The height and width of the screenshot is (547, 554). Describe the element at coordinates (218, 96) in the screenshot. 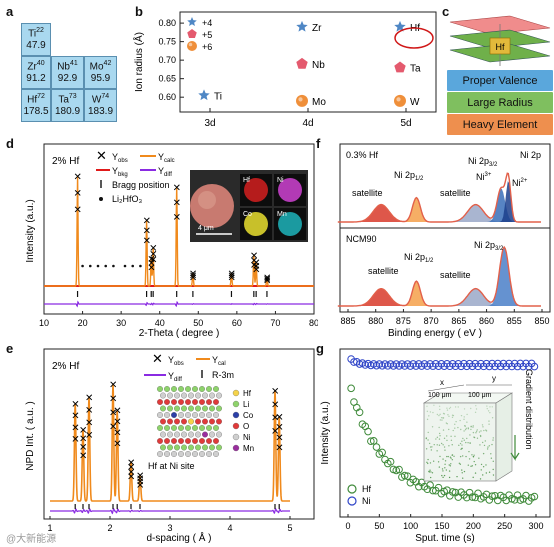

I see `point-label-ti: Ti` at that location.